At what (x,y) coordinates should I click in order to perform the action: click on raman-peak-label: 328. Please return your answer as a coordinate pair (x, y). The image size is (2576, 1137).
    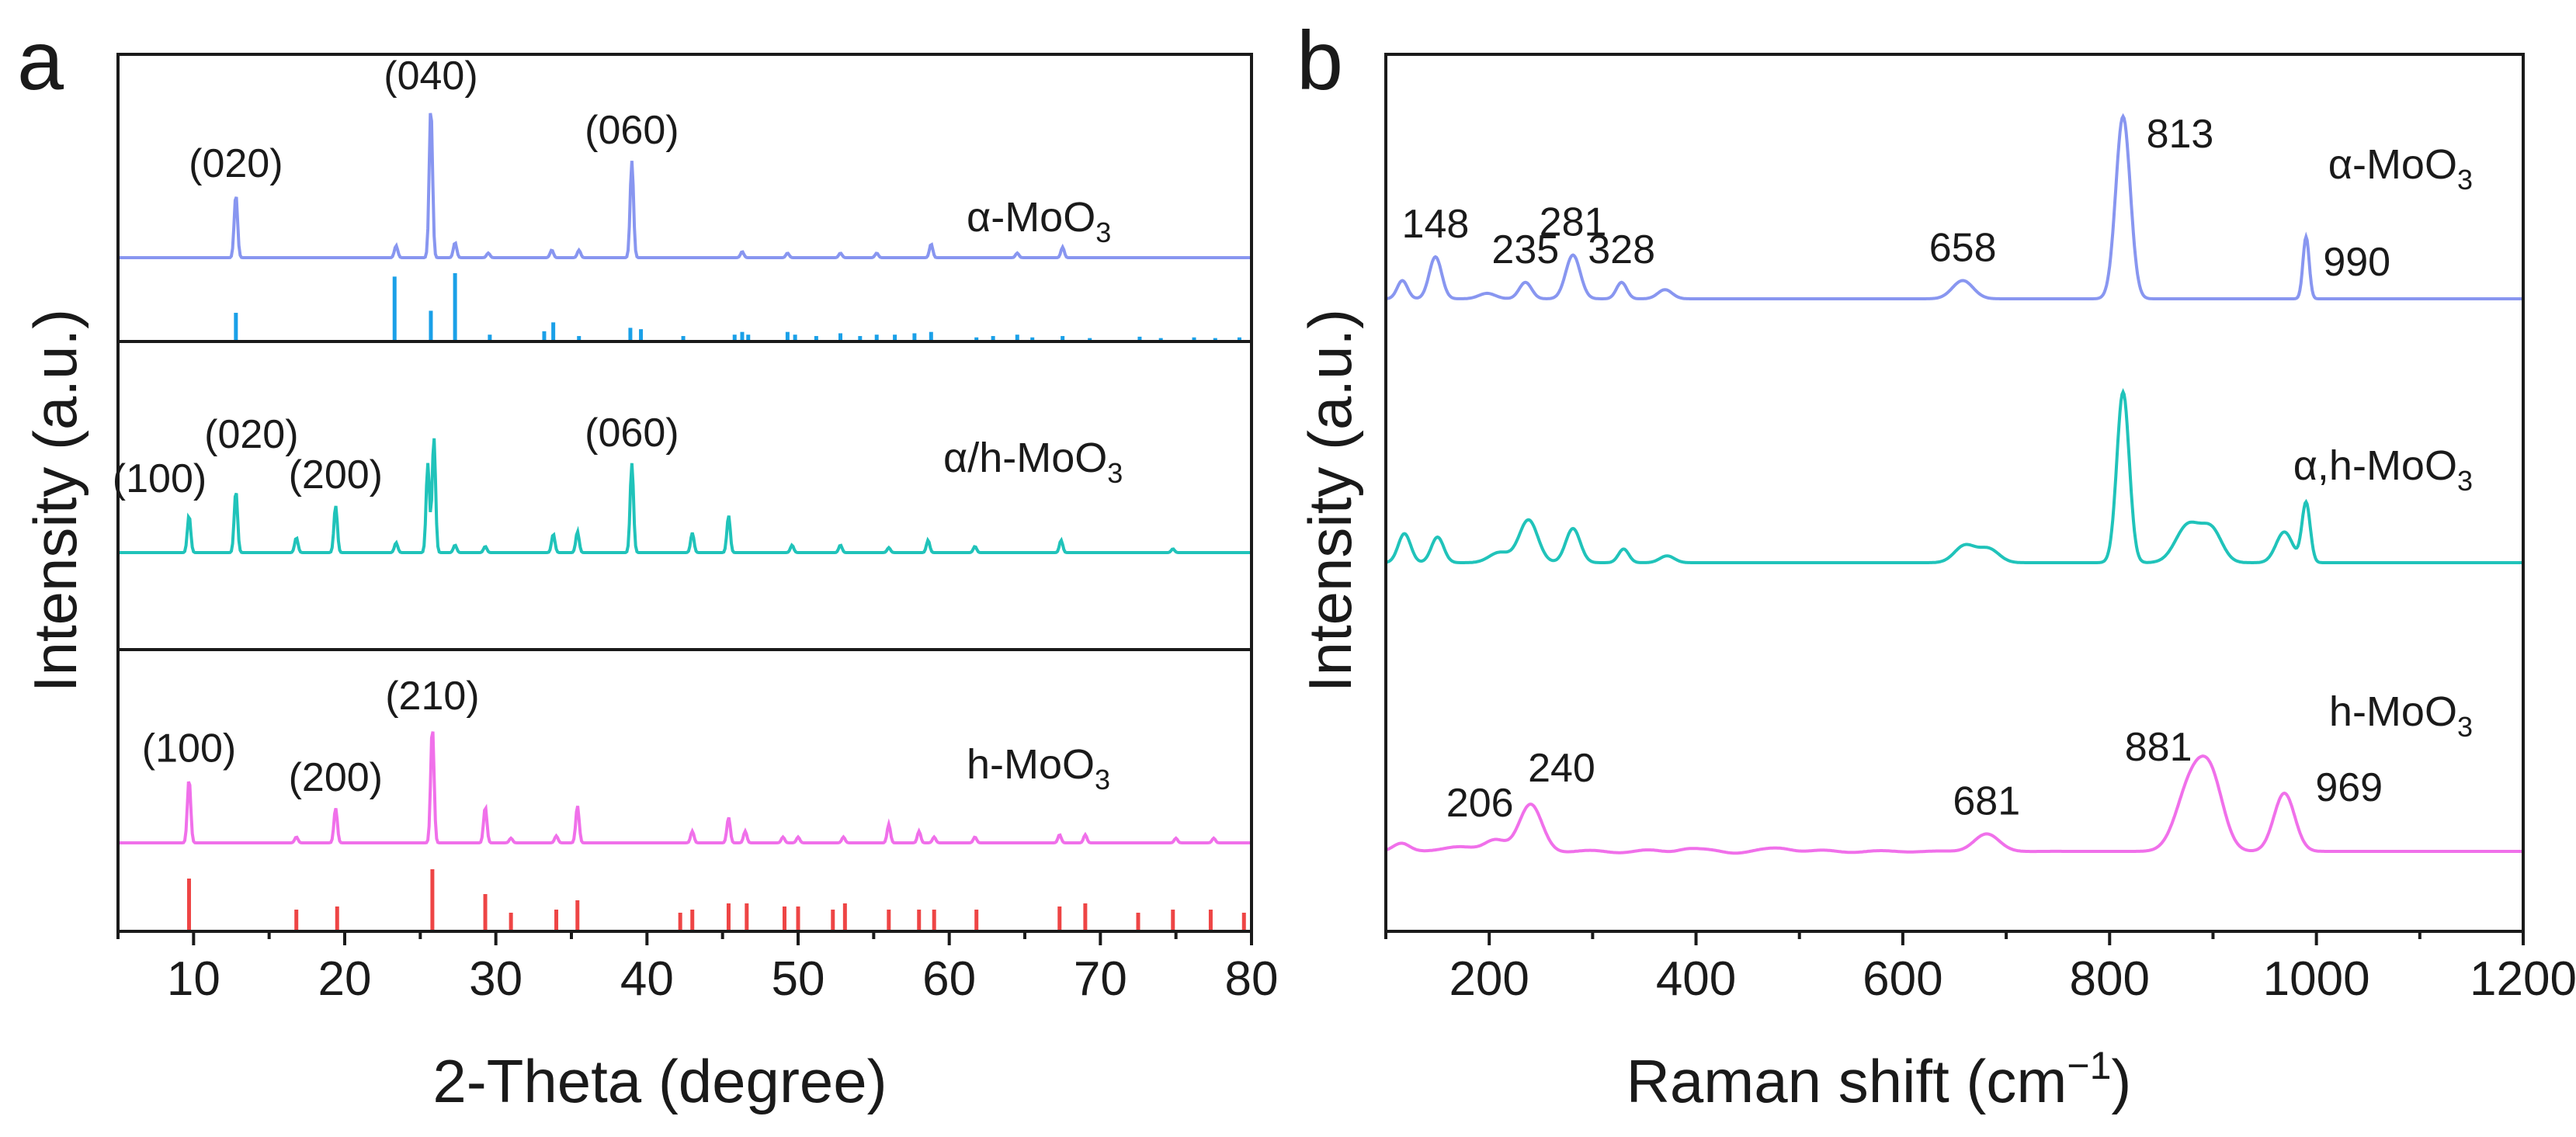
    Looking at the image, I should click on (1621, 249).